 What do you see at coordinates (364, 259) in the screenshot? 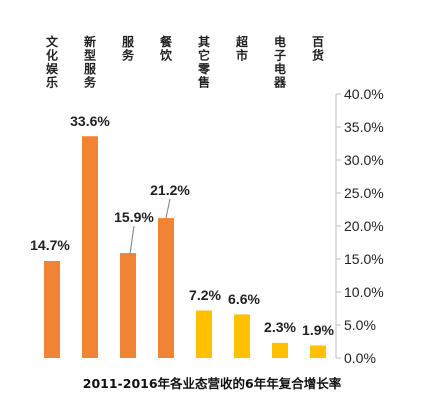
I see `y-tick-label: 15.0%` at bounding box center [364, 259].